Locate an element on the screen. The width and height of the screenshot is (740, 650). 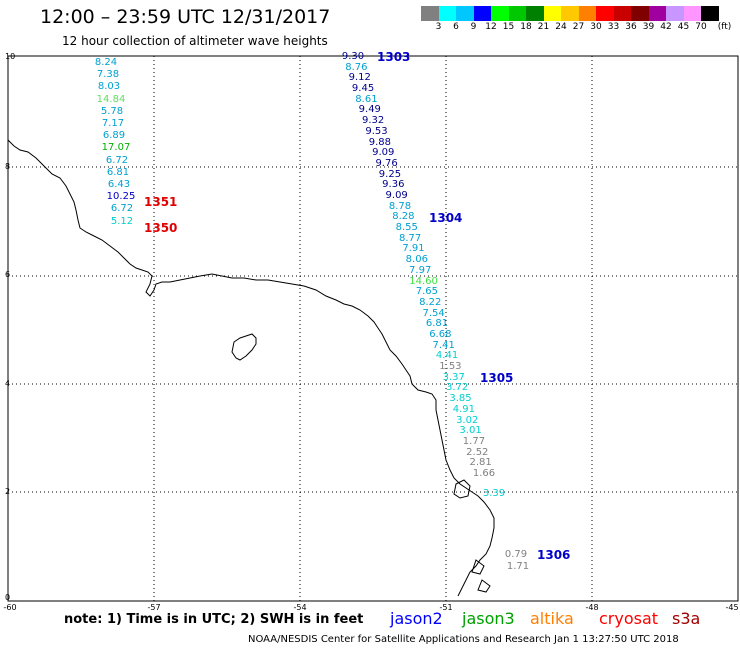
pass-label-1306: 1306 is located at coordinates (554, 555).